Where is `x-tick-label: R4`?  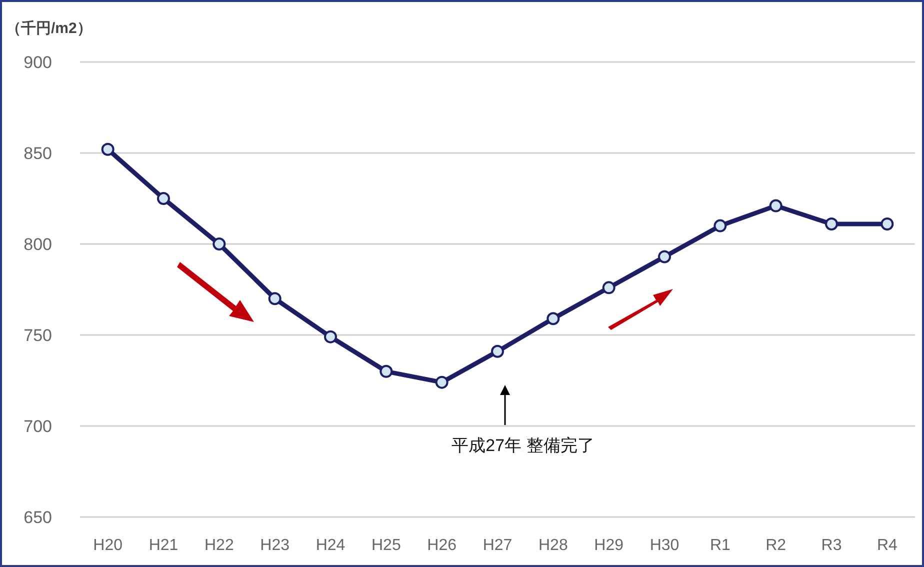
x-tick-label: R4 is located at coordinates (887, 545).